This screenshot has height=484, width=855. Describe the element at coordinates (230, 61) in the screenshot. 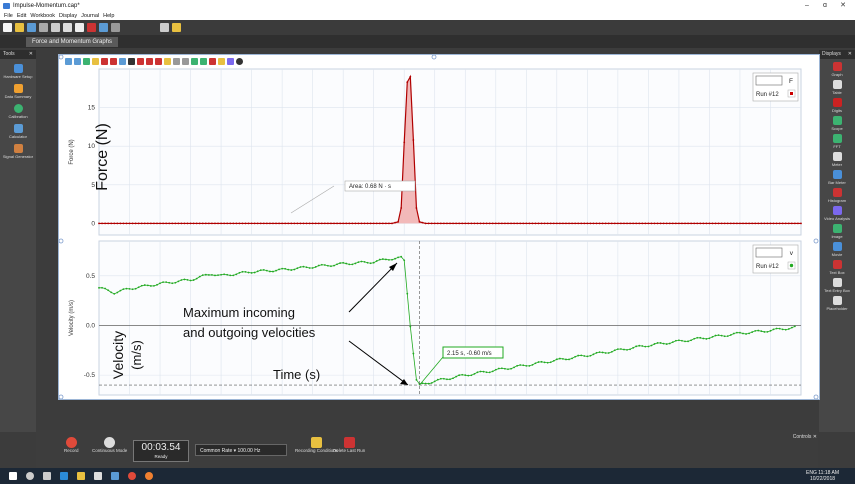

I see `zoom-icon` at that location.